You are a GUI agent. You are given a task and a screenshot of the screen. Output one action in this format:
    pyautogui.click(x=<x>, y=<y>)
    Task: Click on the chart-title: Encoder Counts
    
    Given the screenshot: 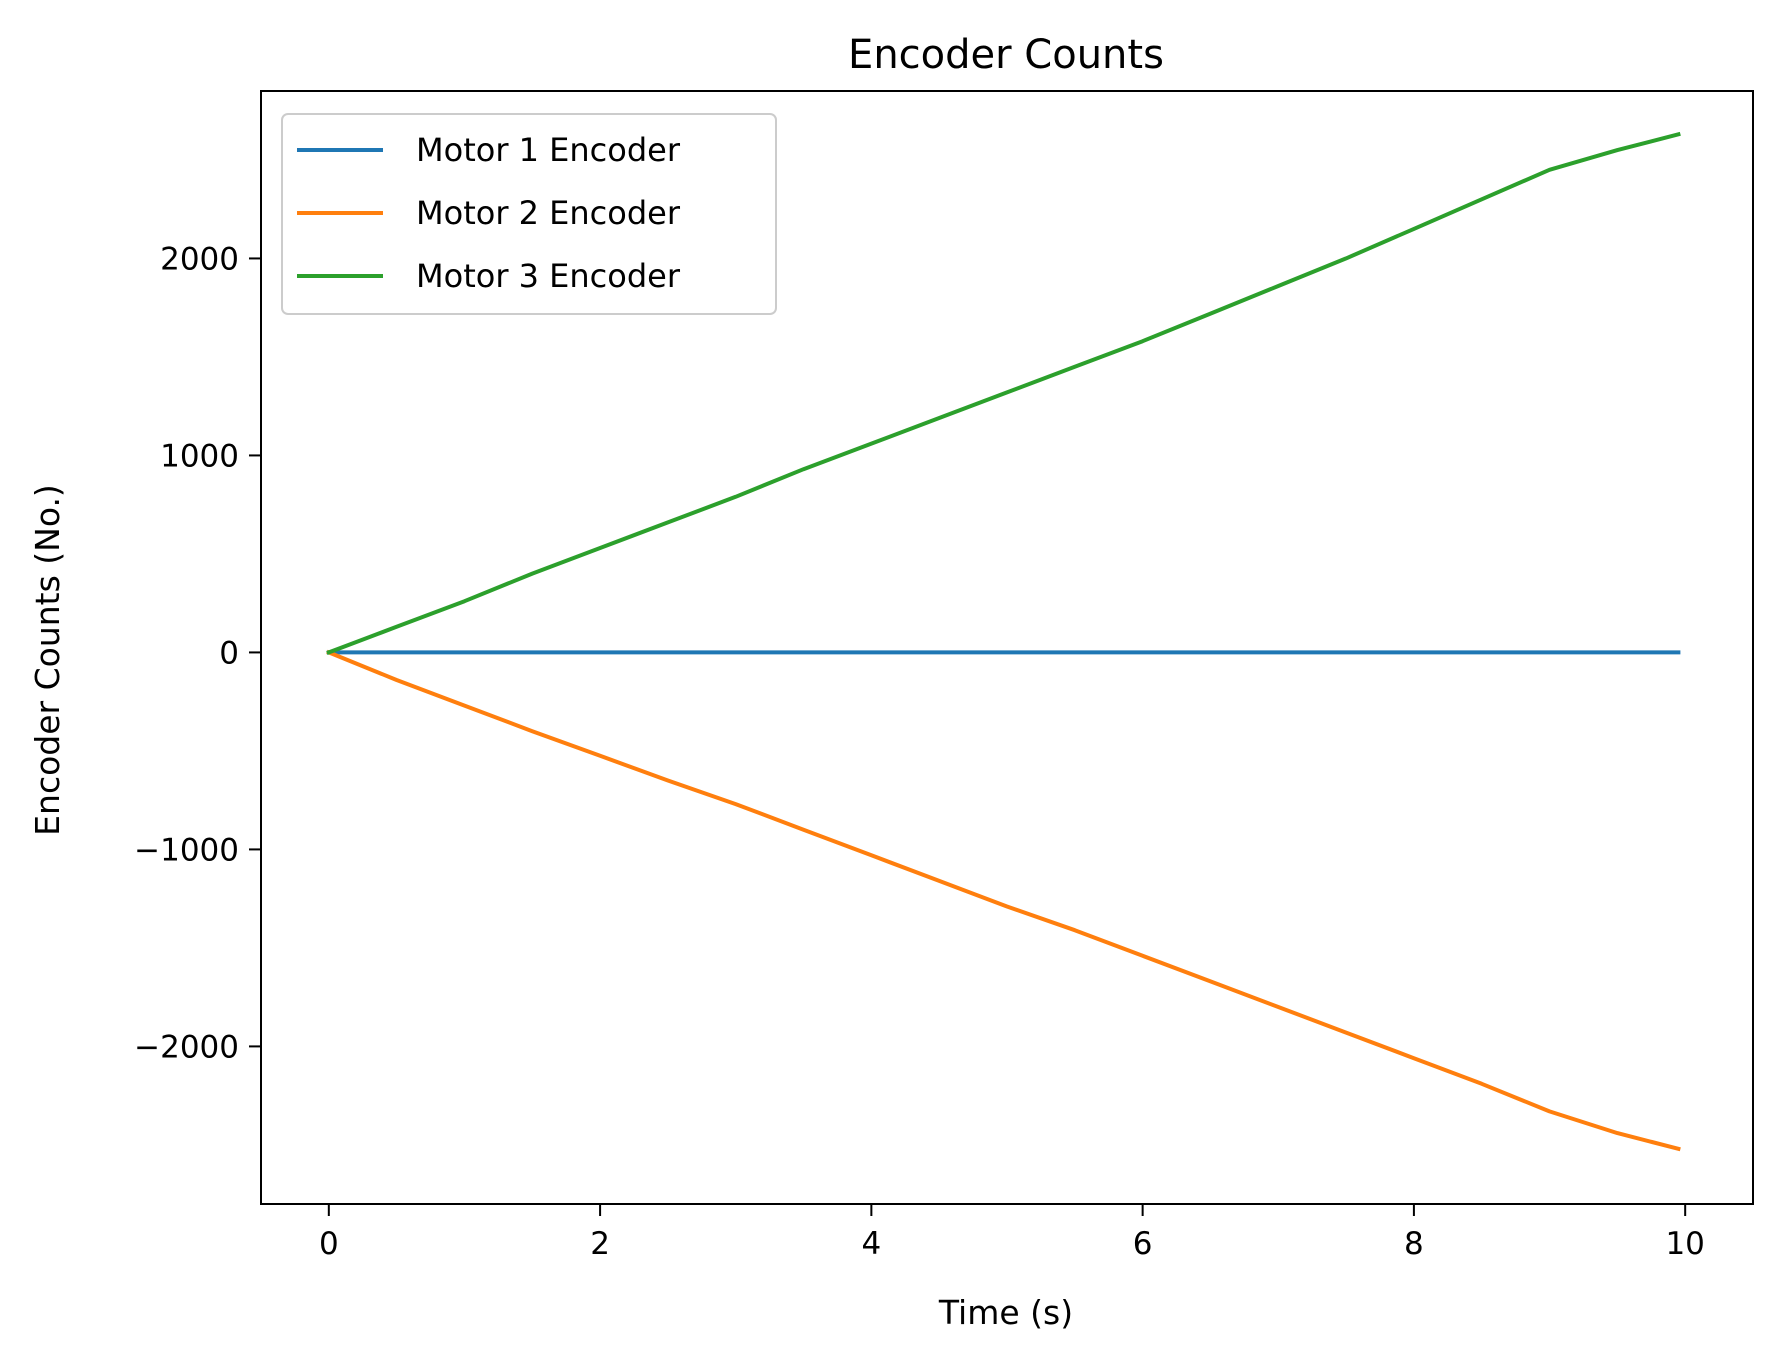 What is the action you would take?
    pyautogui.click(x=1006, y=55)
    